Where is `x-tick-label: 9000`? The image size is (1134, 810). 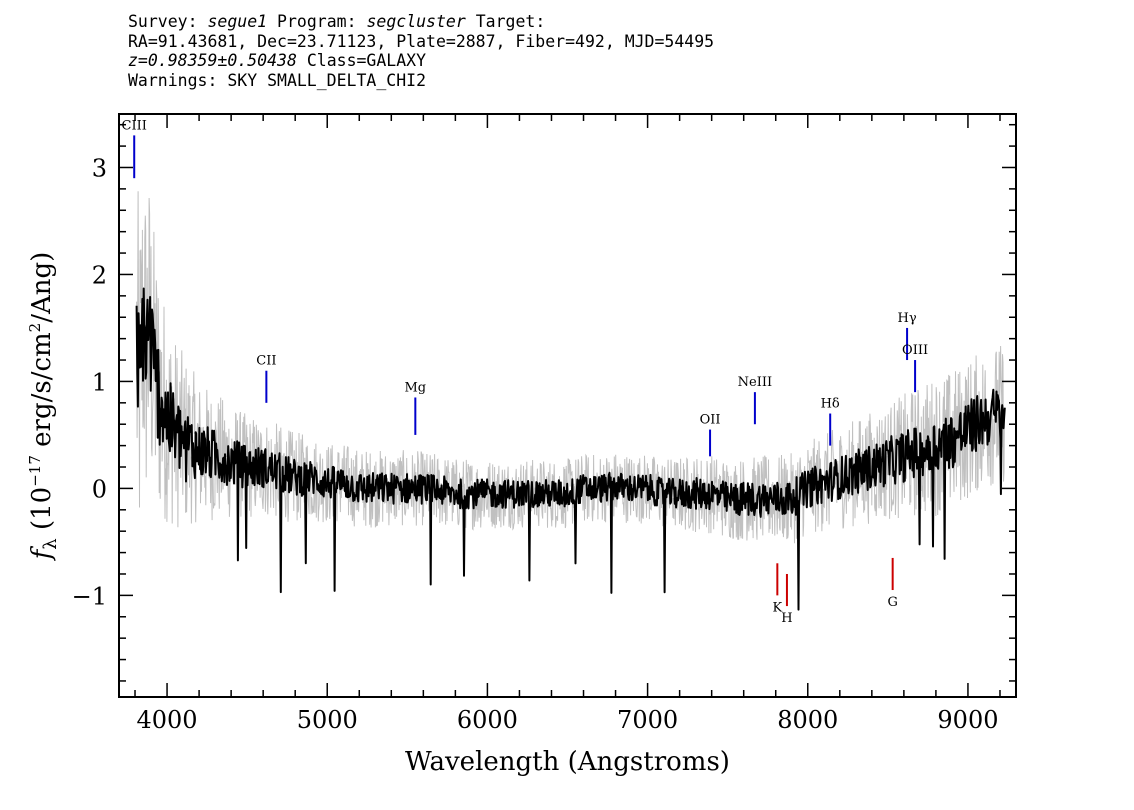
x-tick-label: 9000 is located at coordinates (967, 720).